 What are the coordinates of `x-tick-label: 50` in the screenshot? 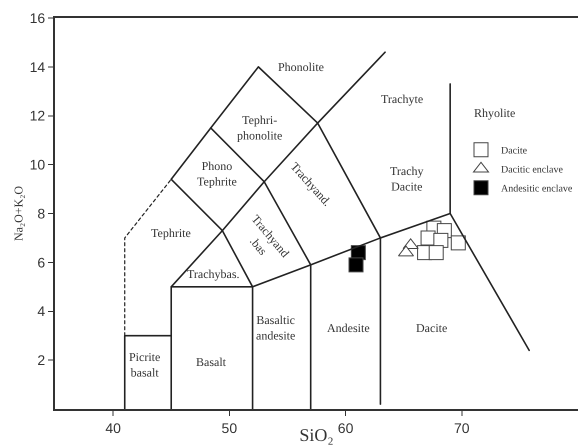 It's located at (230, 428).